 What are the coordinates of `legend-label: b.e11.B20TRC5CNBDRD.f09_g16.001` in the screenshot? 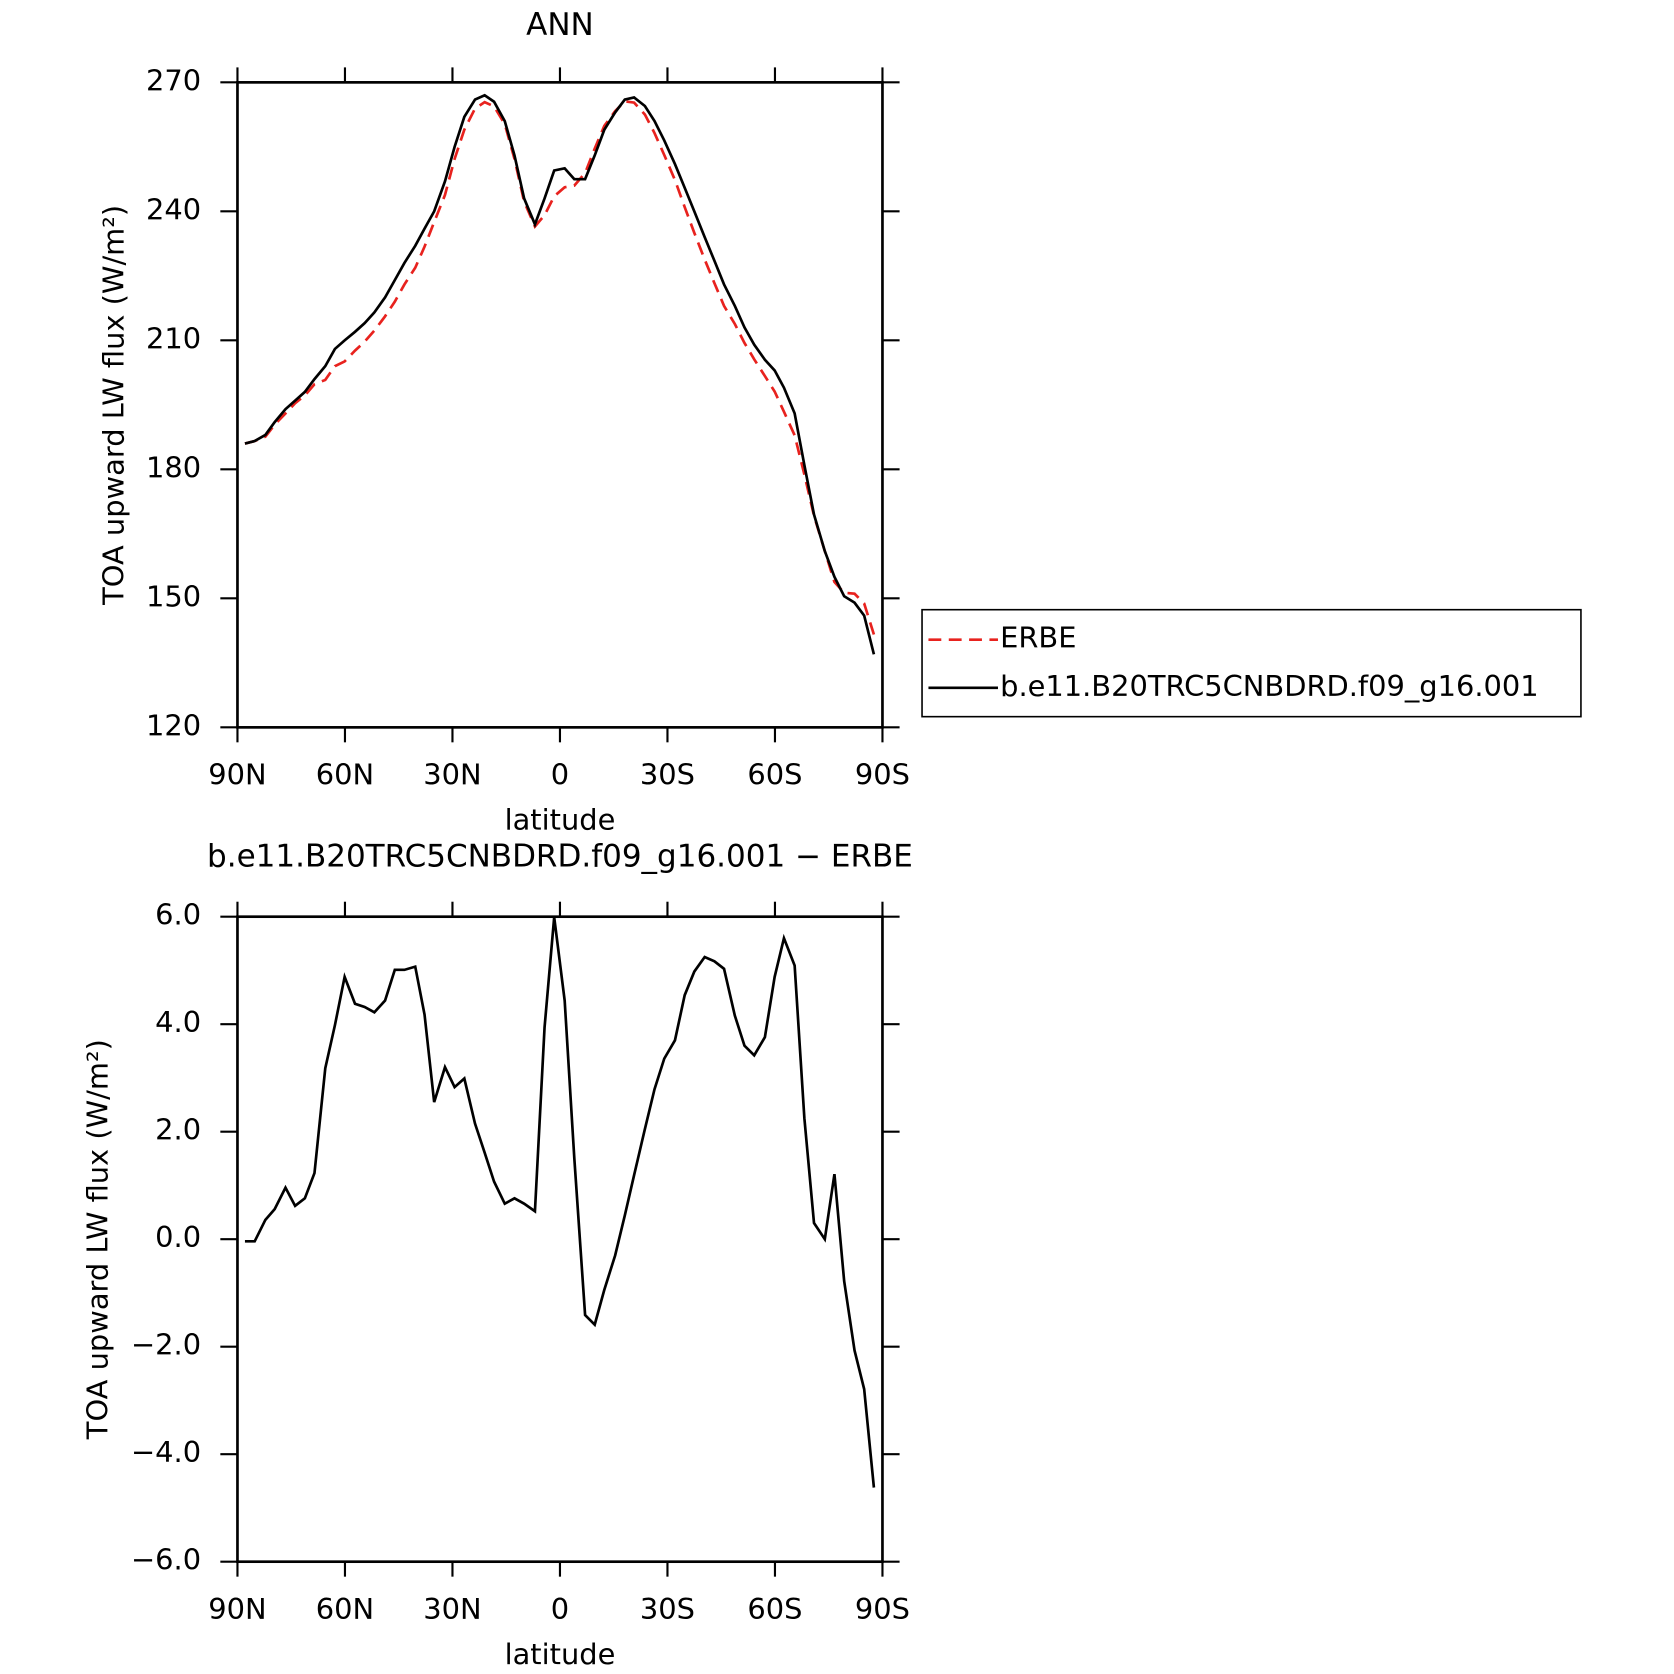 It's located at (1269, 686).